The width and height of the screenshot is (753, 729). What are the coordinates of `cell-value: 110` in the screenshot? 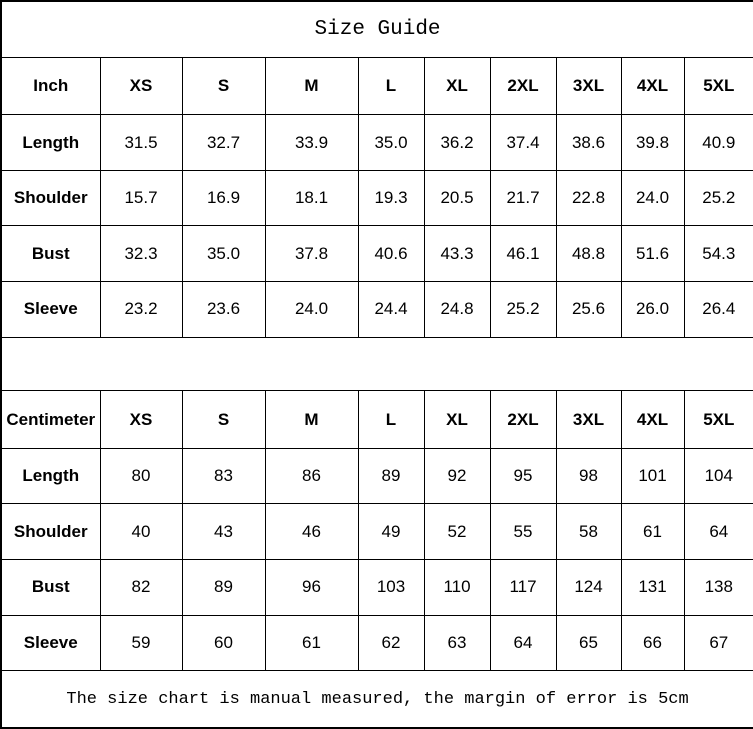 It's located at (457, 587).